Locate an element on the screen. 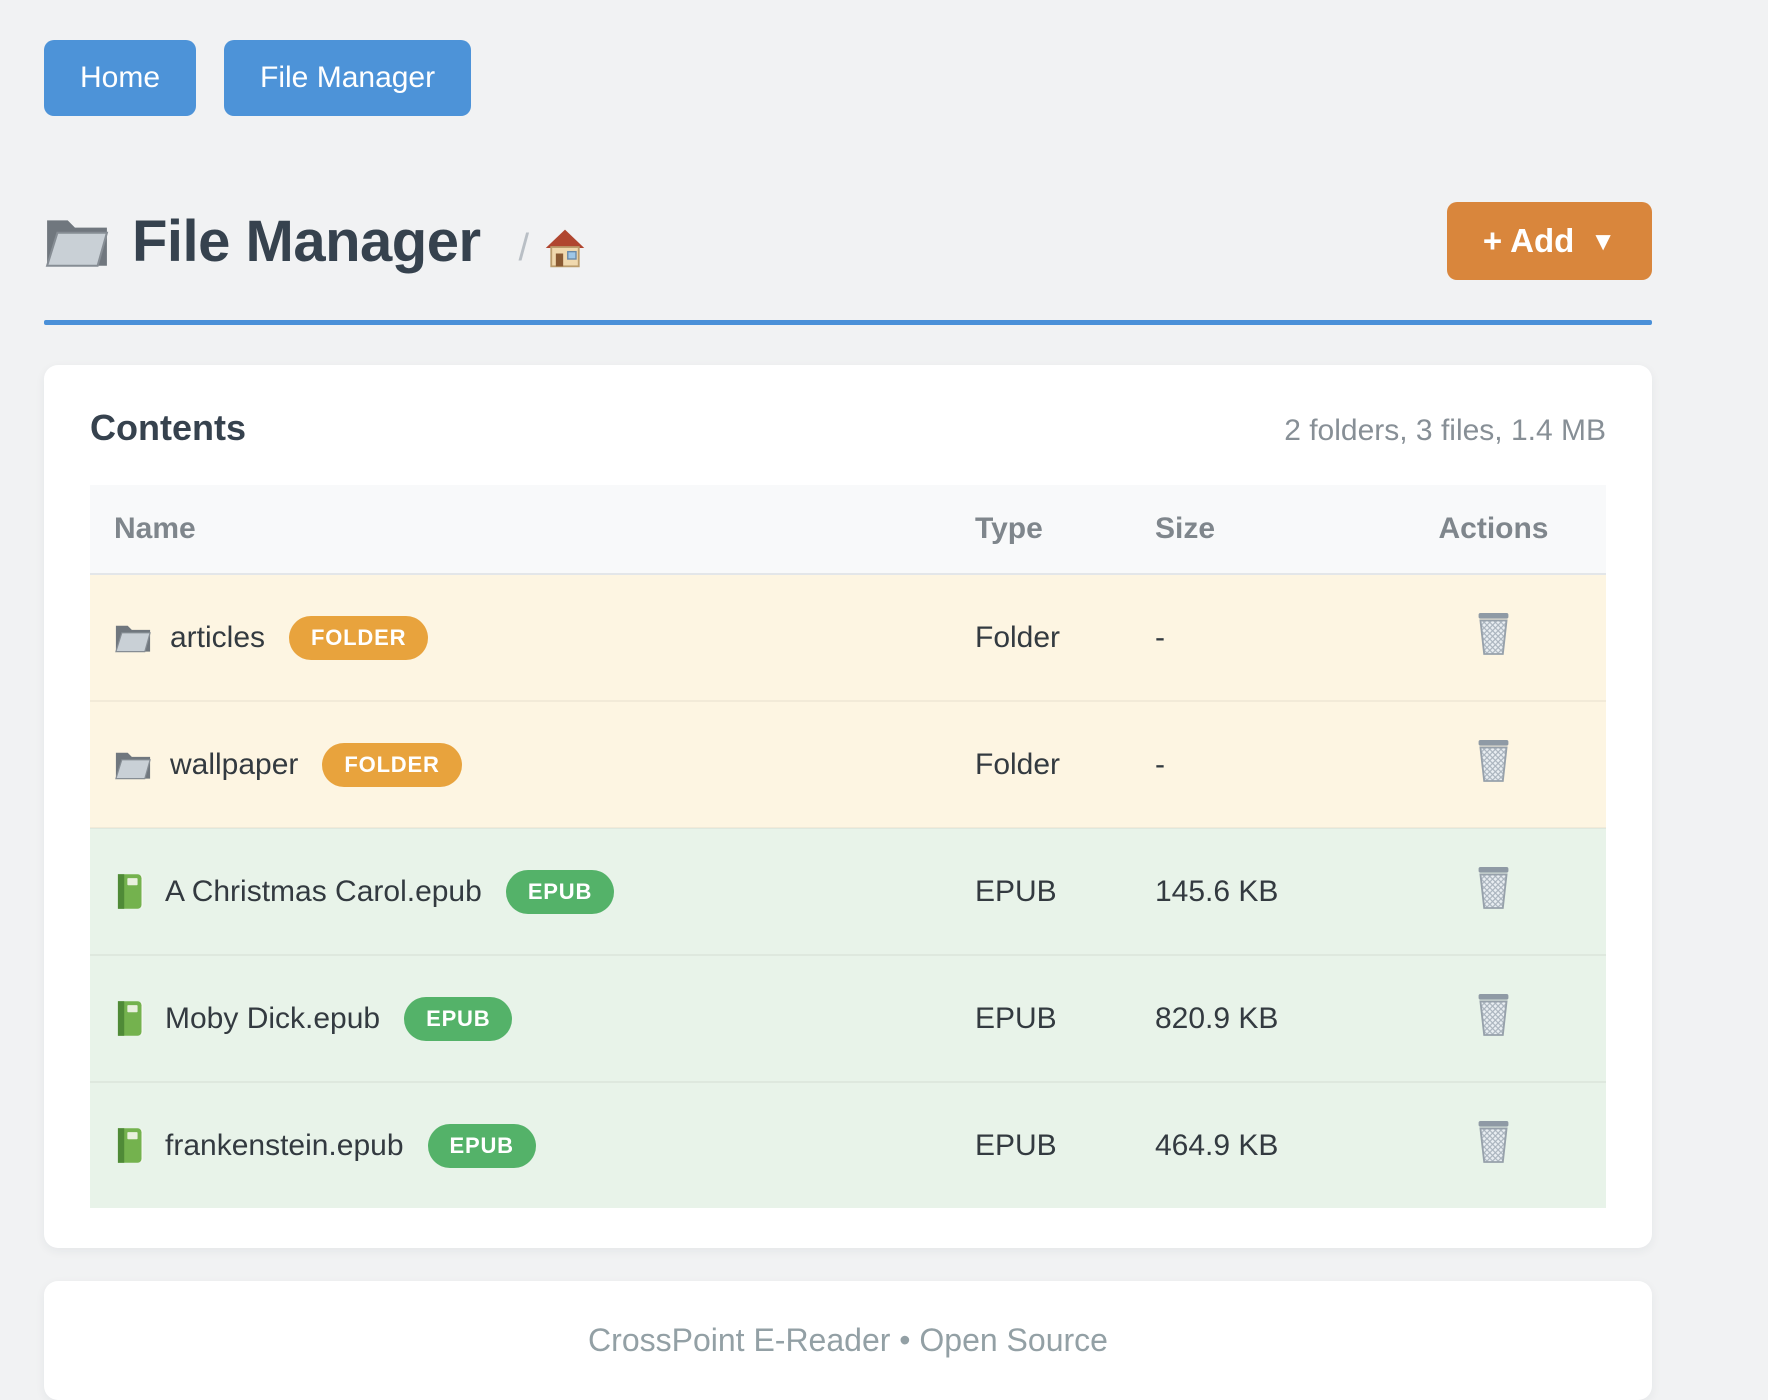 This screenshot has width=1768, height=1400. title-wrap: File Manager / is located at coordinates (315, 241).